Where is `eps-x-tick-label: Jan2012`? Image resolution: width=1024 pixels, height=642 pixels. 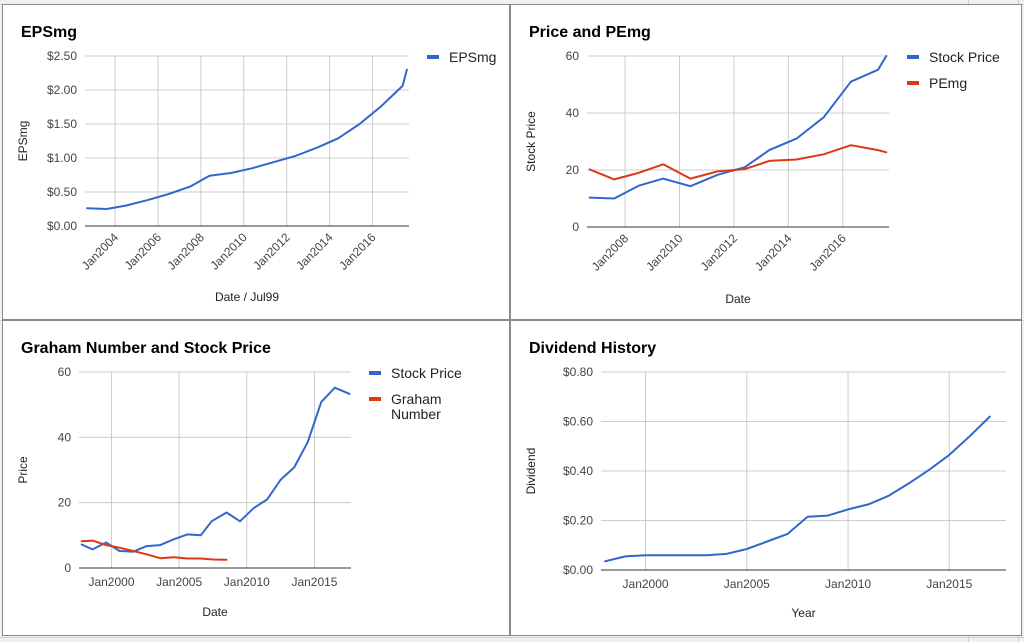 eps-x-tick-label: Jan2012 is located at coordinates (271, 251).